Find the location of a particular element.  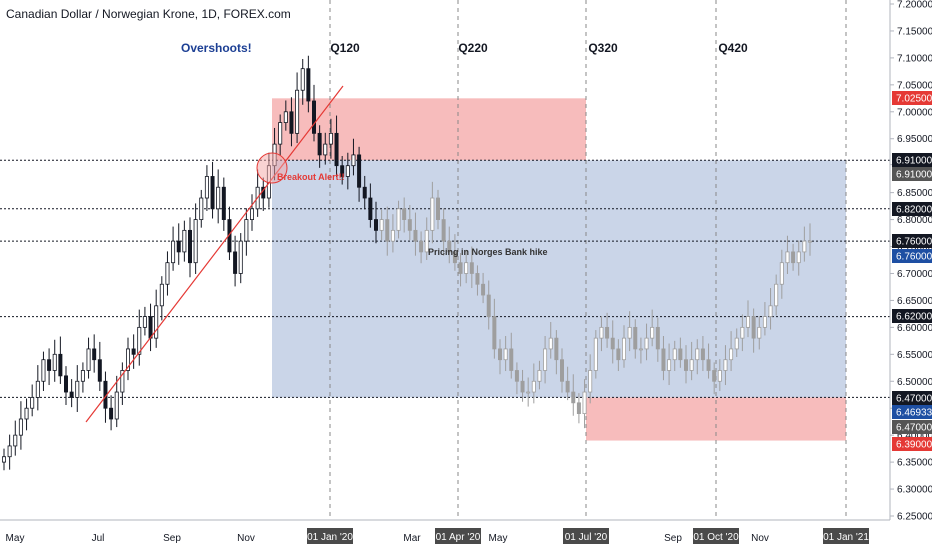

price-tag-label: 6.76000 is located at coordinates (914, 257).